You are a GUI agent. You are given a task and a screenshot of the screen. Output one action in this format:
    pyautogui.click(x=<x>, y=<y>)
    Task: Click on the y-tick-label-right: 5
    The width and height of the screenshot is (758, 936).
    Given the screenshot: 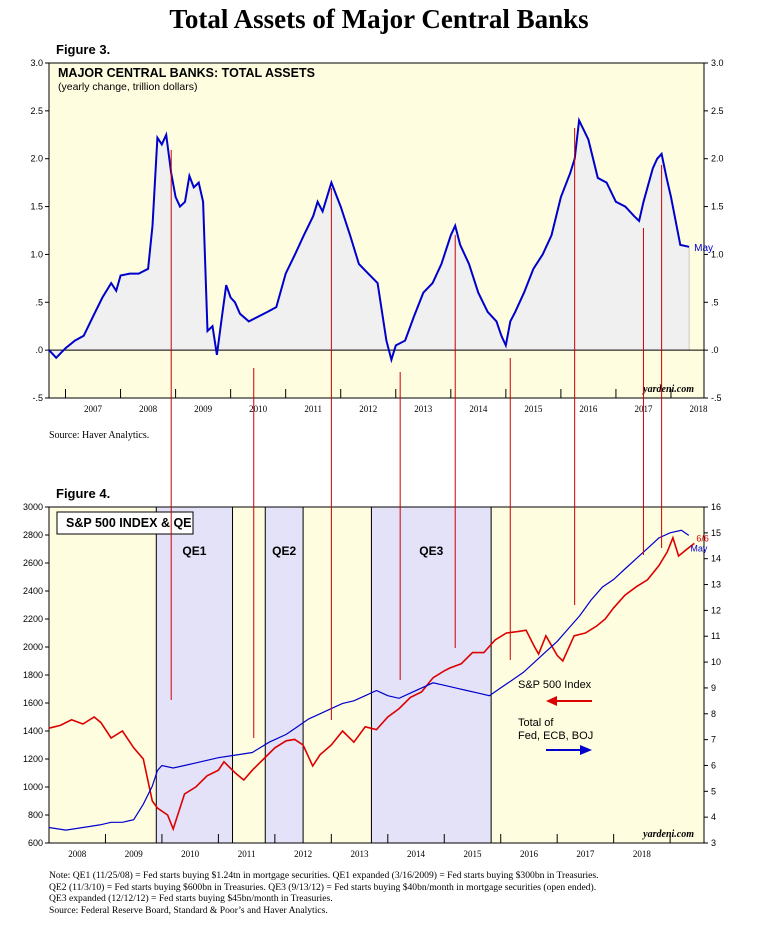 What is the action you would take?
    pyautogui.click(x=713, y=791)
    